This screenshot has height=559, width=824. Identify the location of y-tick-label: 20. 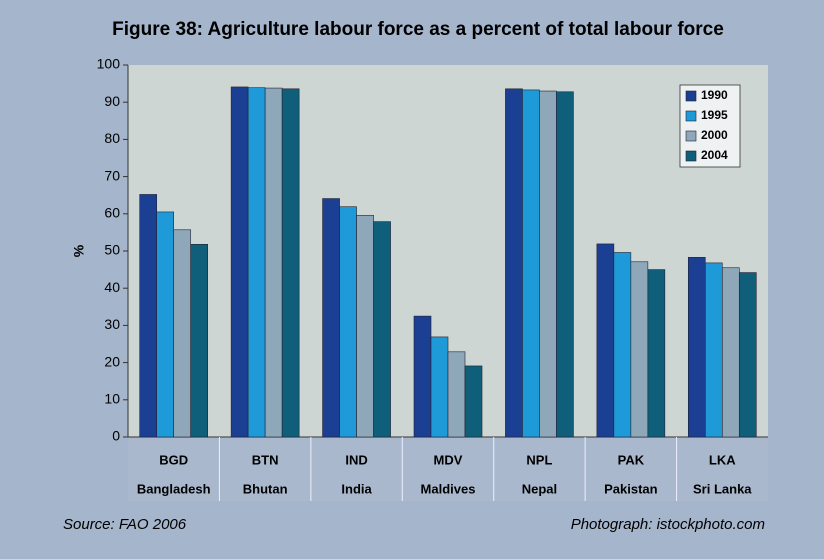
(112, 361).